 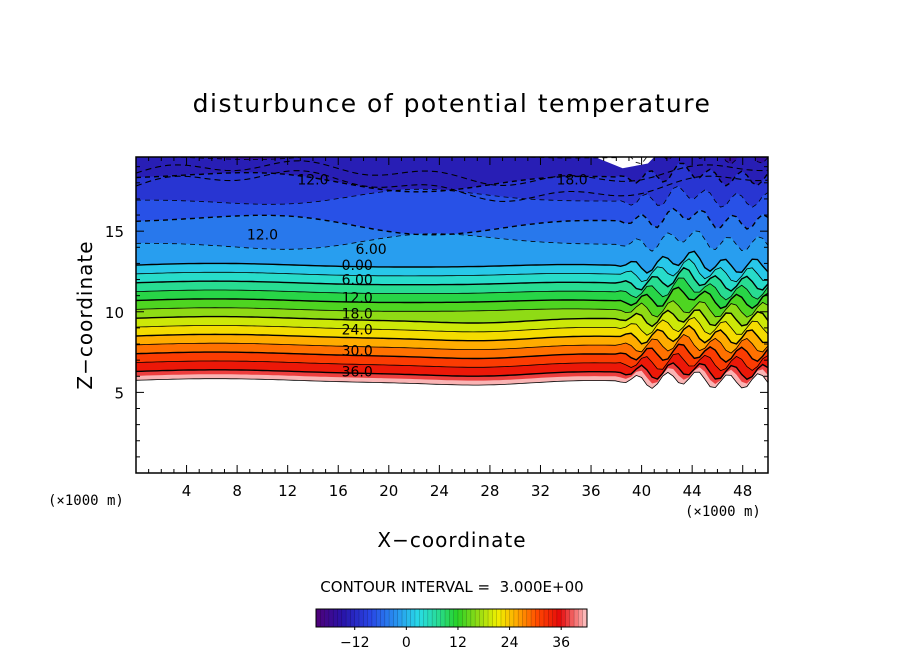 I want to click on y-axis-label: Z−coordinate, so click(x=85, y=314).